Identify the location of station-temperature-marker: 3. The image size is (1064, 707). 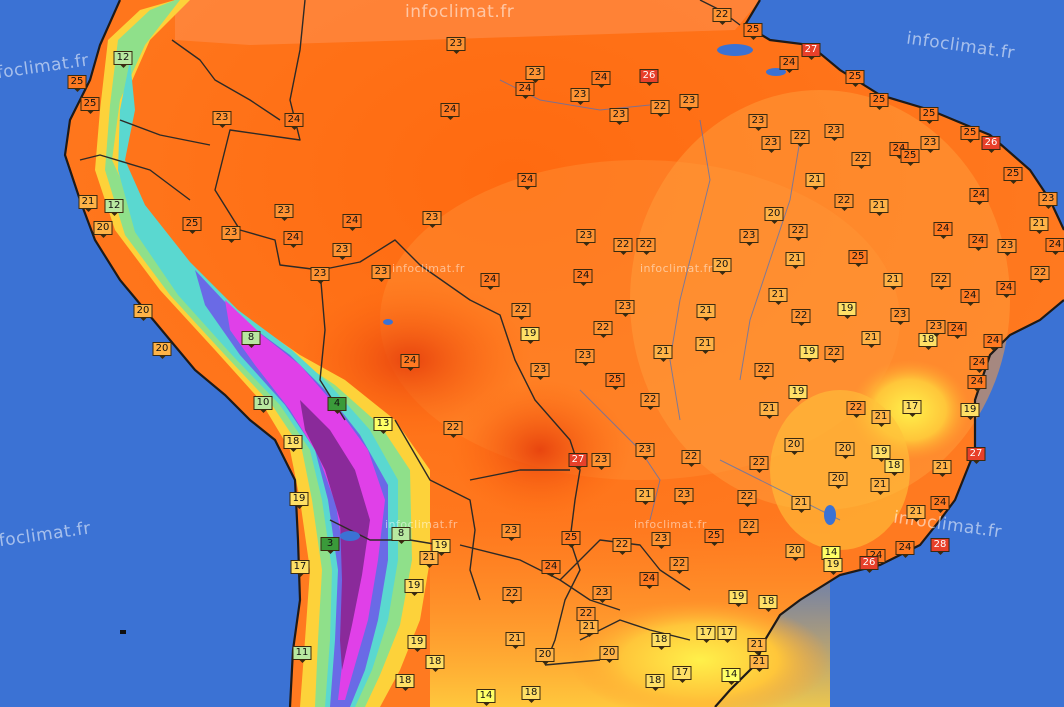
(330, 545).